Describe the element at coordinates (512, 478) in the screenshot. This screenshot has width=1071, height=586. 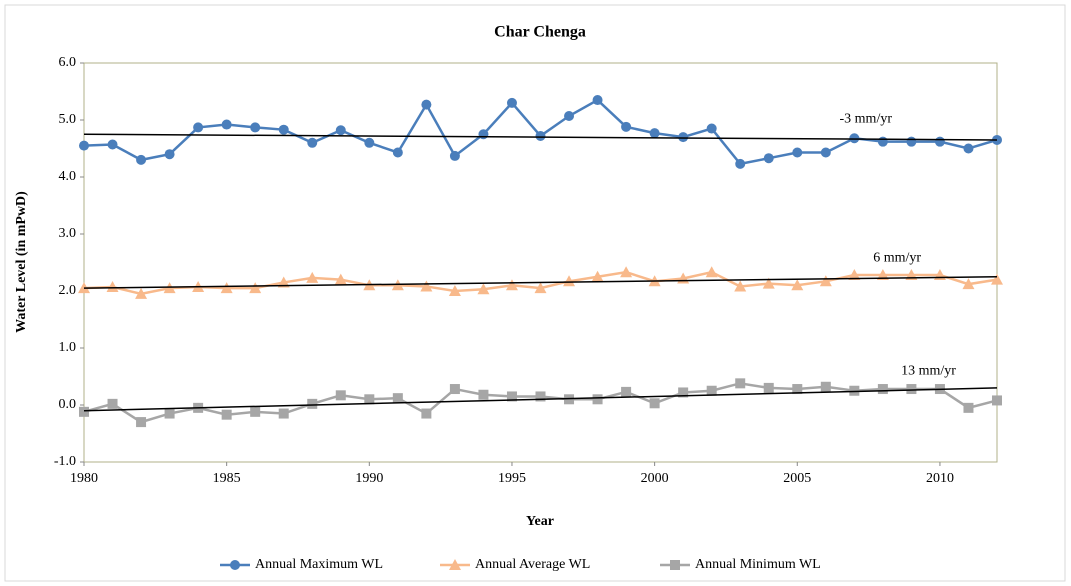
I see `x-tick-label: 1995` at that location.